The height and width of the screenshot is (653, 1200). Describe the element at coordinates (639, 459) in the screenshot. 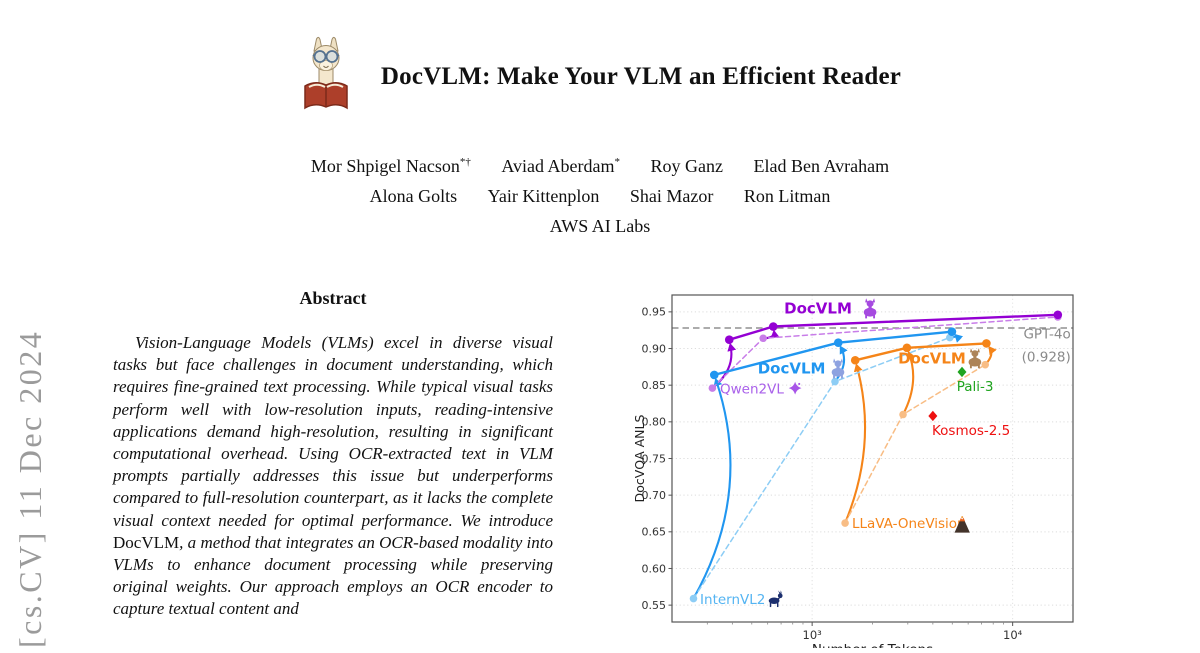

I see `y-axis-label: DocVQA ANLS` at that location.